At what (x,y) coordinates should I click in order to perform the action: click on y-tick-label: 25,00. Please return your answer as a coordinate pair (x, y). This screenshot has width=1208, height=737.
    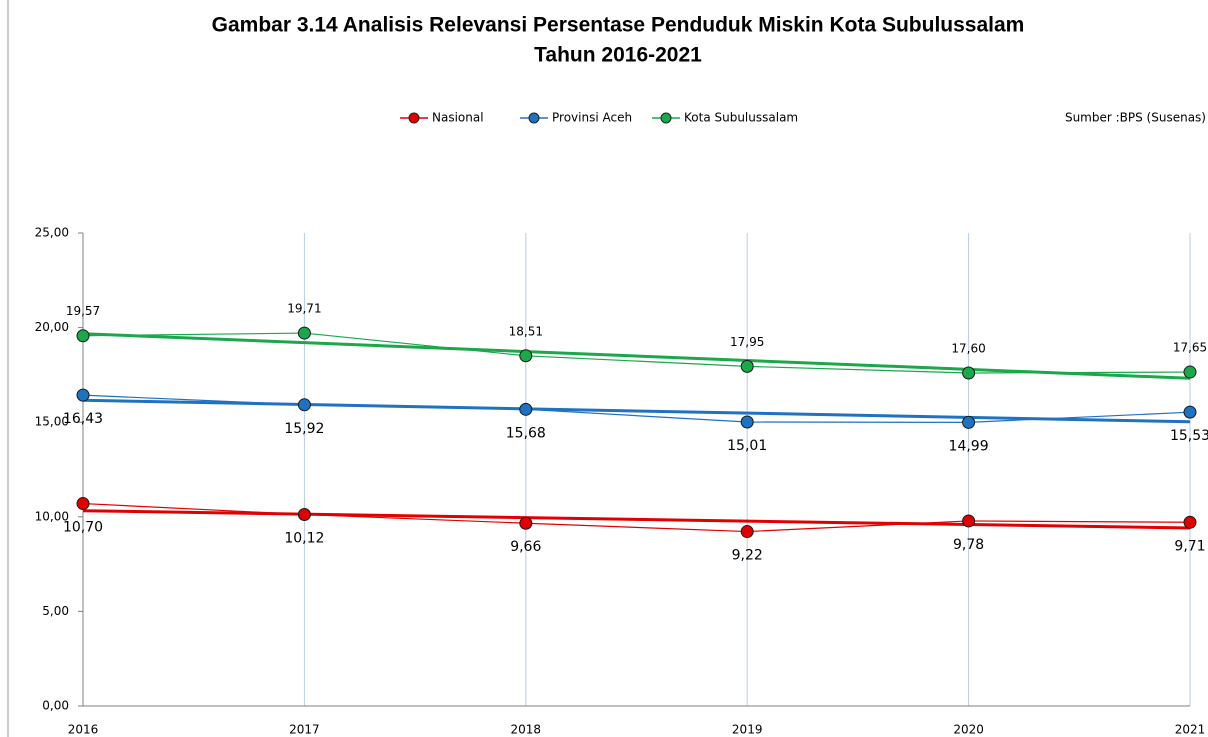
    Looking at the image, I should click on (52, 233).